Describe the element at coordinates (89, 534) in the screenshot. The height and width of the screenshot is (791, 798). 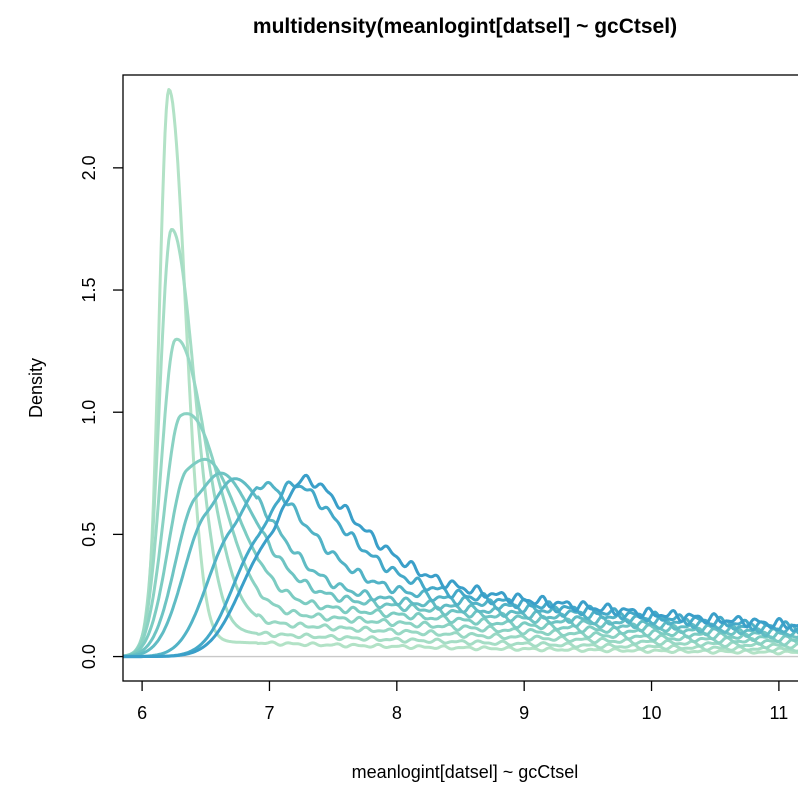
I see `y-tick-label: 0.5` at that location.